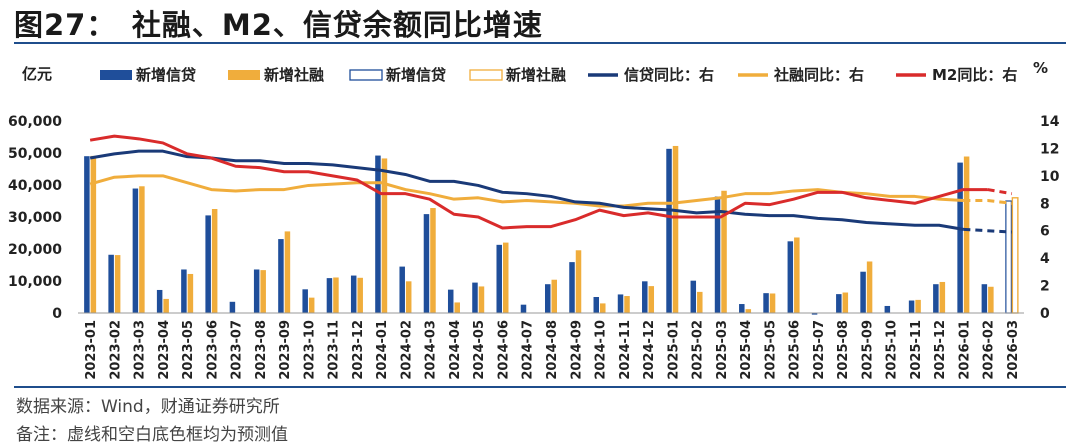 The height and width of the screenshot is (448, 1080). What do you see at coordinates (940, 350) in the screenshot?
I see `x-tick-label: 2025-12` at bounding box center [940, 350].